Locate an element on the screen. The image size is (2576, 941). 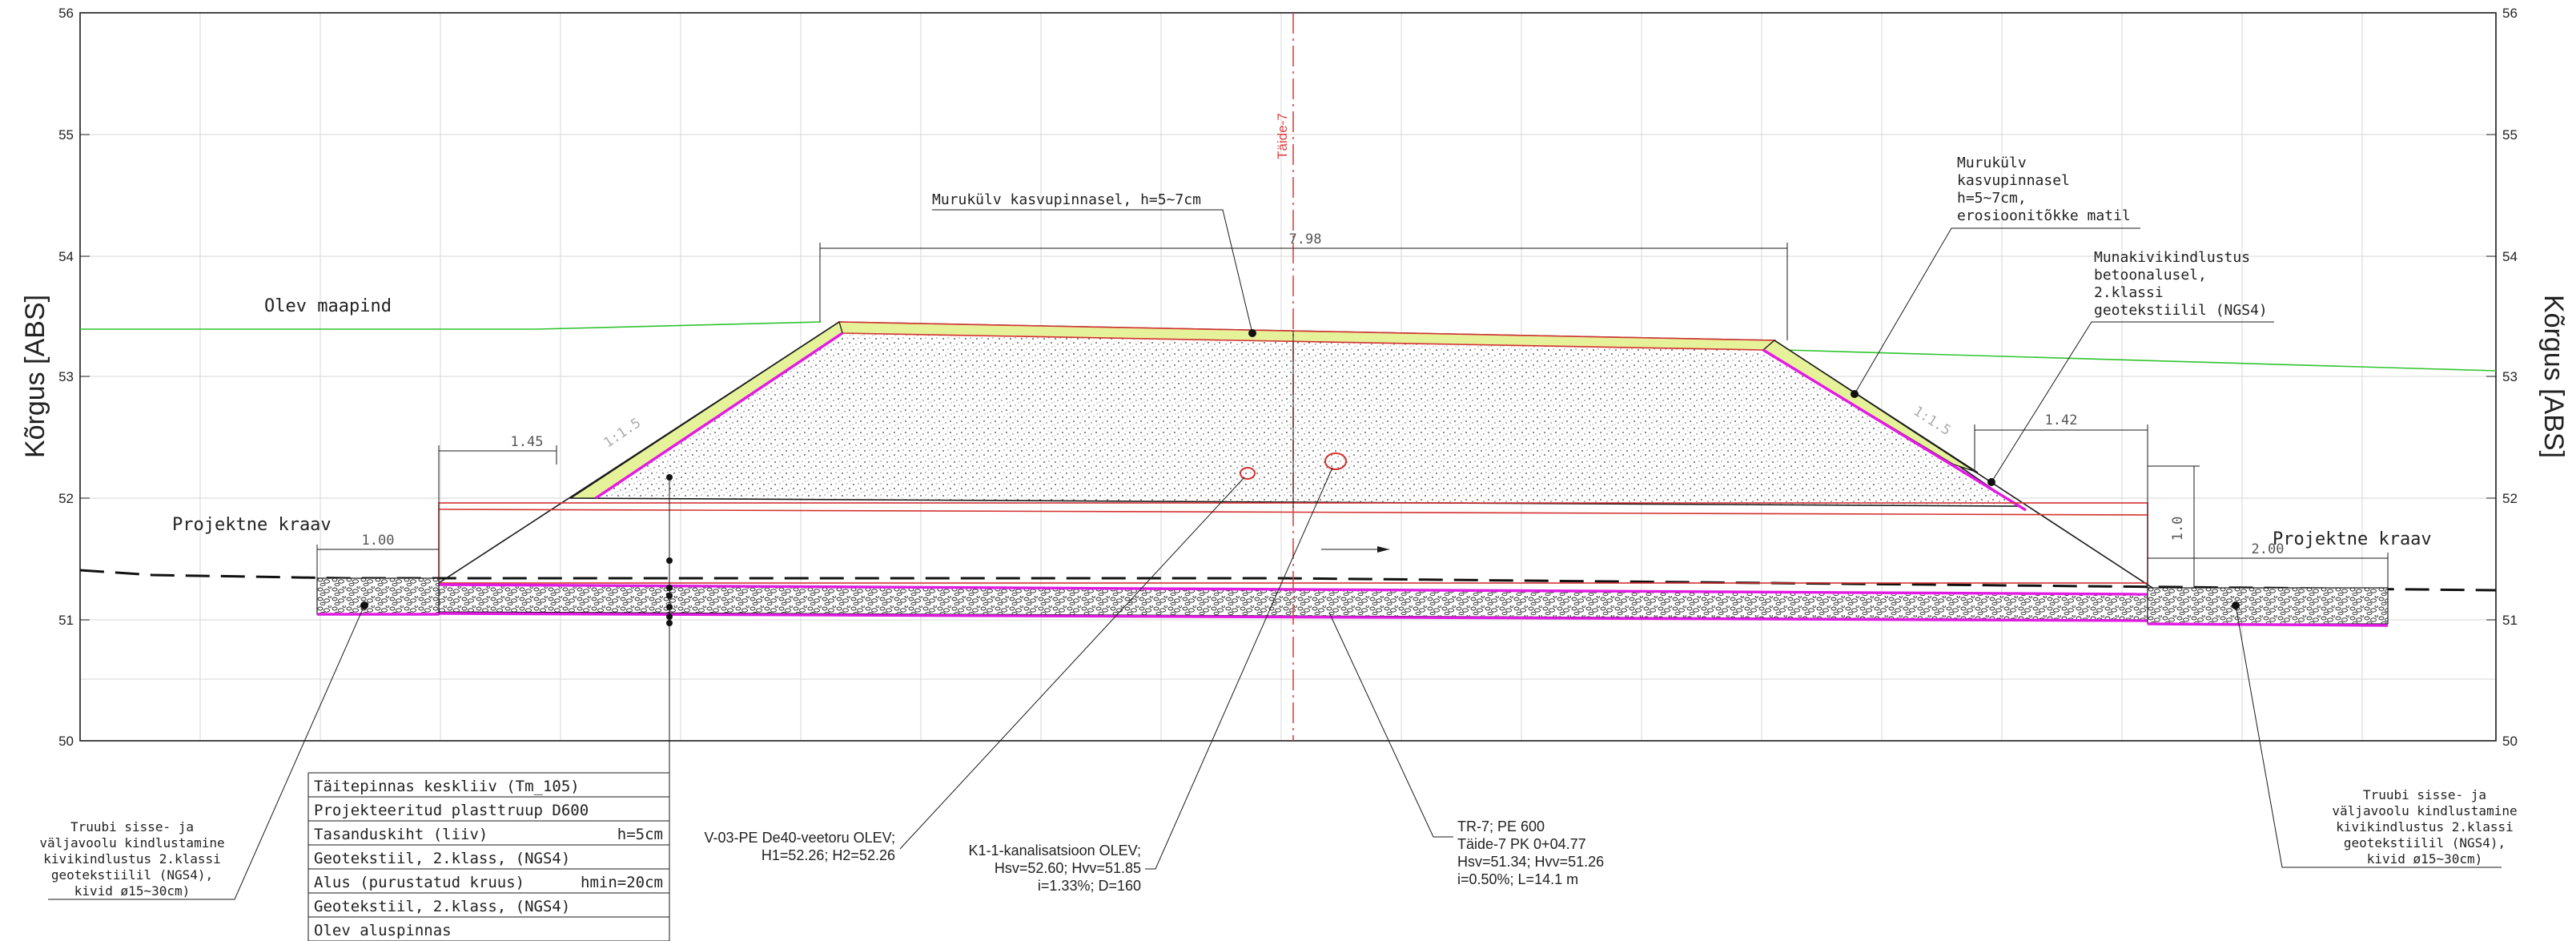
layer-row-5: Alus (purustatud kruus) is located at coordinates (419, 882).